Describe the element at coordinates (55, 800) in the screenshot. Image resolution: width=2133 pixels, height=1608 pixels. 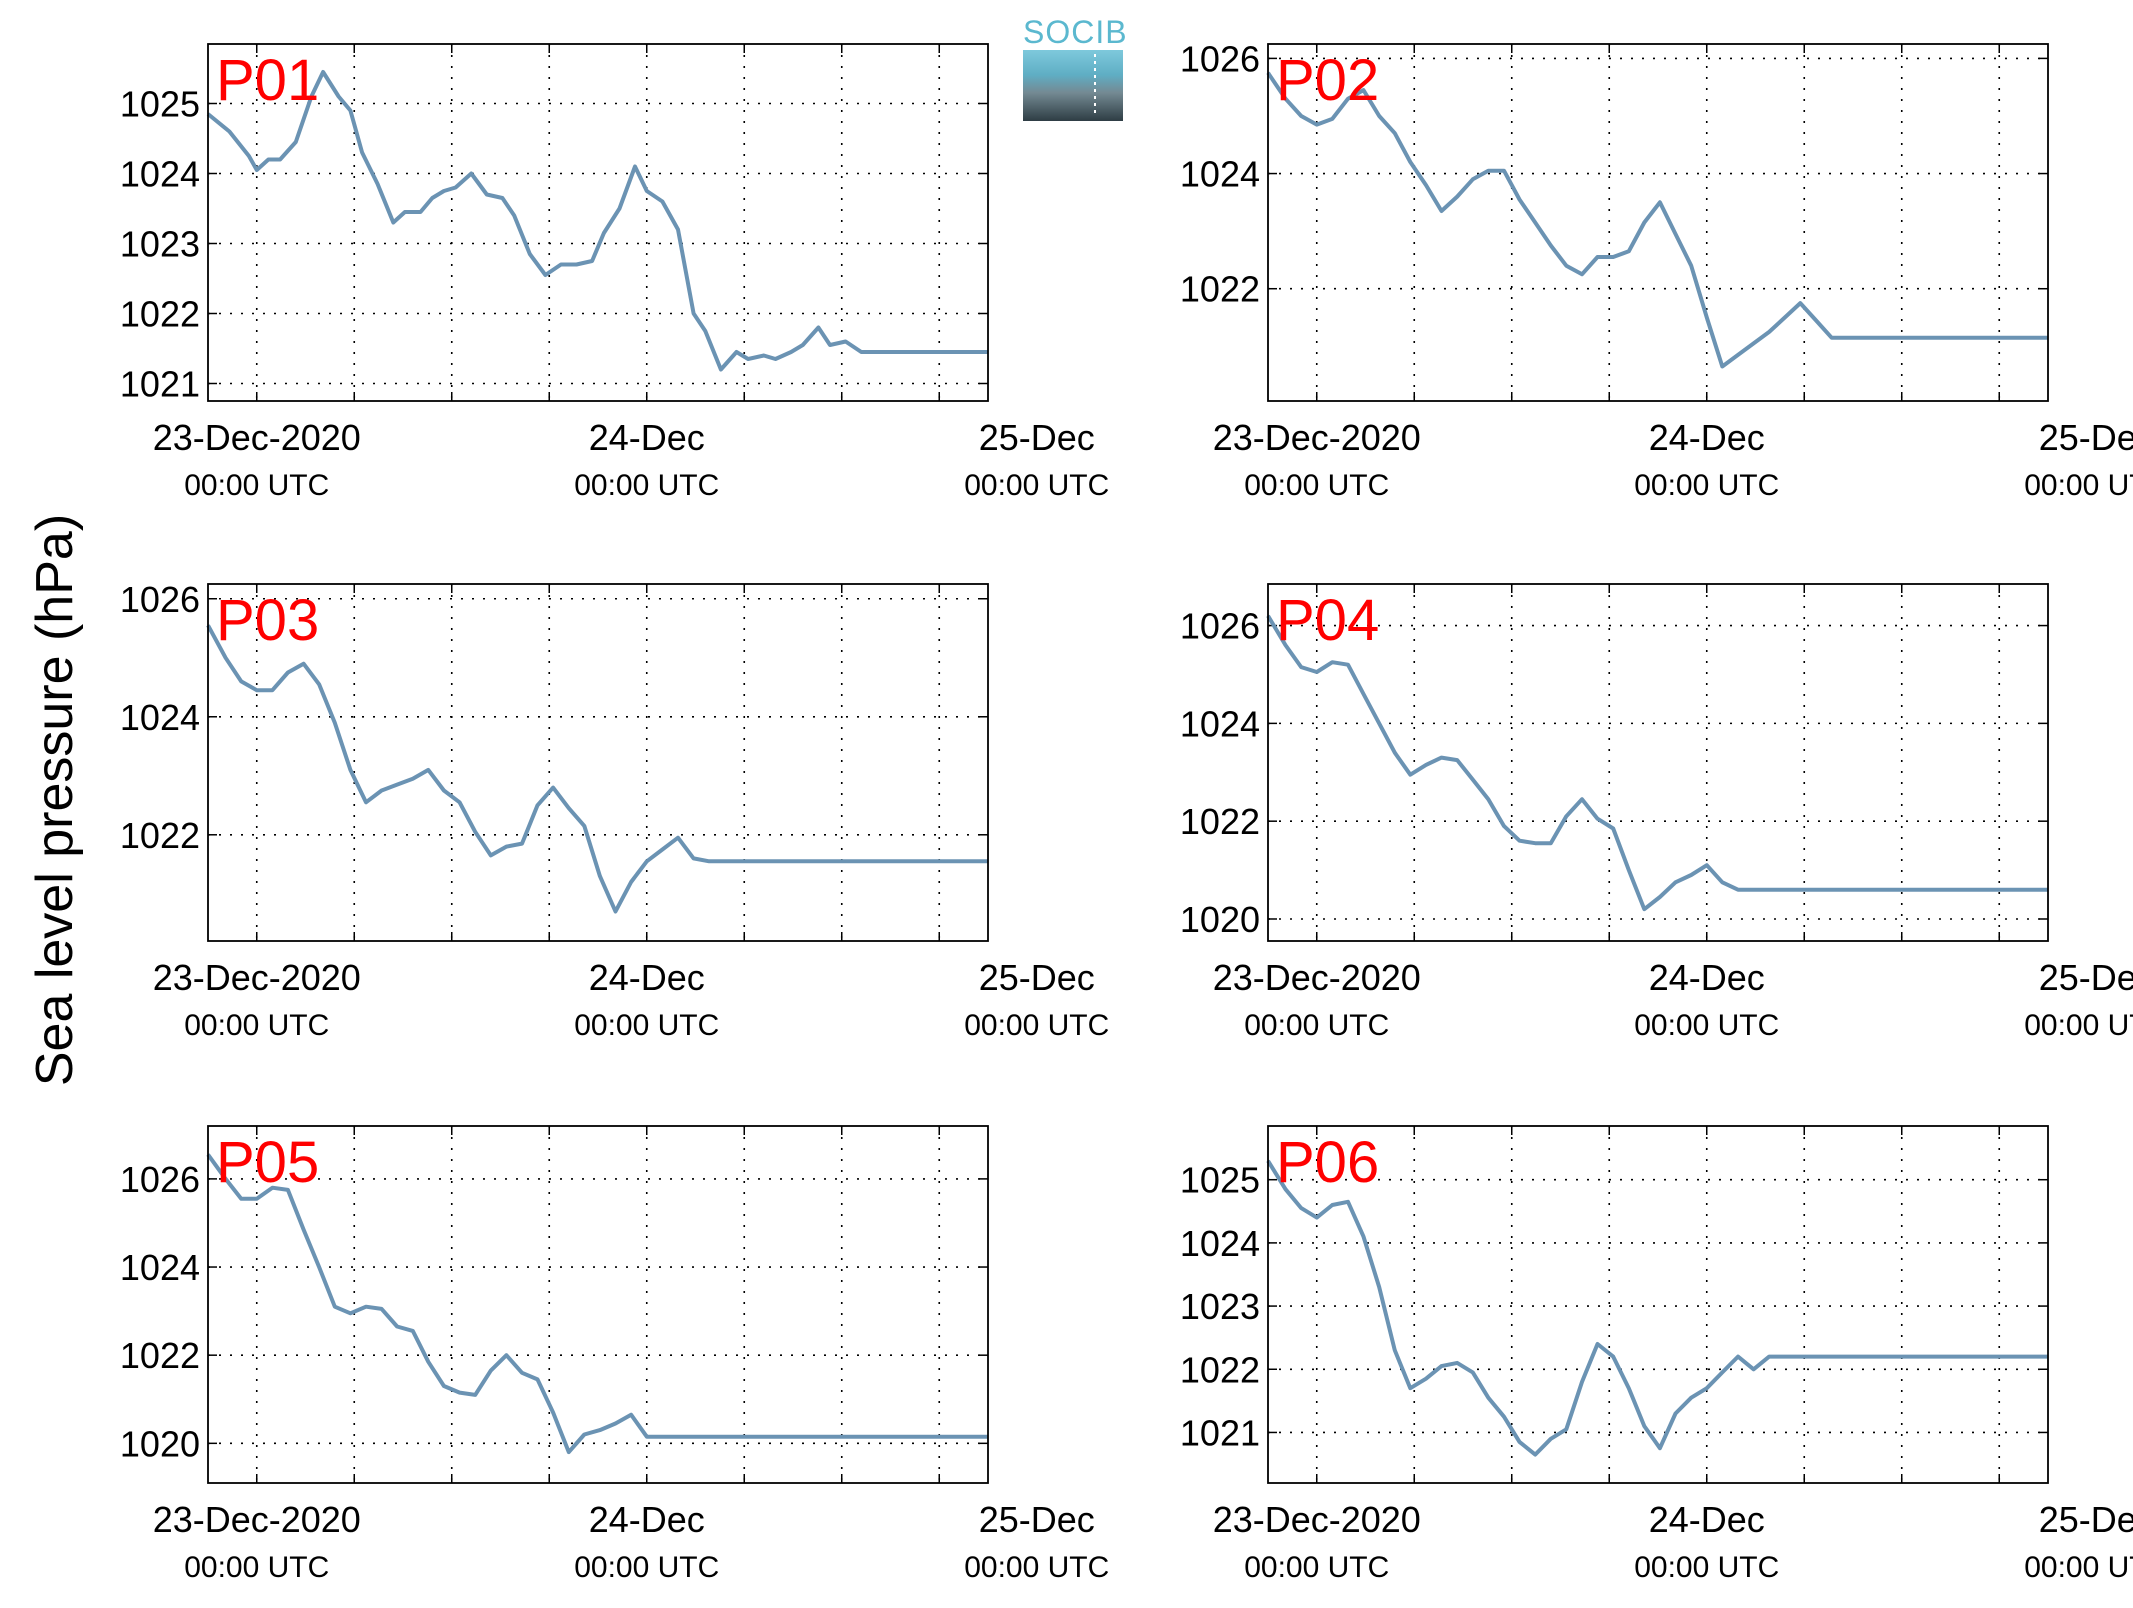
I see `y-axis-label: Sea level pressure (hPa)` at that location.